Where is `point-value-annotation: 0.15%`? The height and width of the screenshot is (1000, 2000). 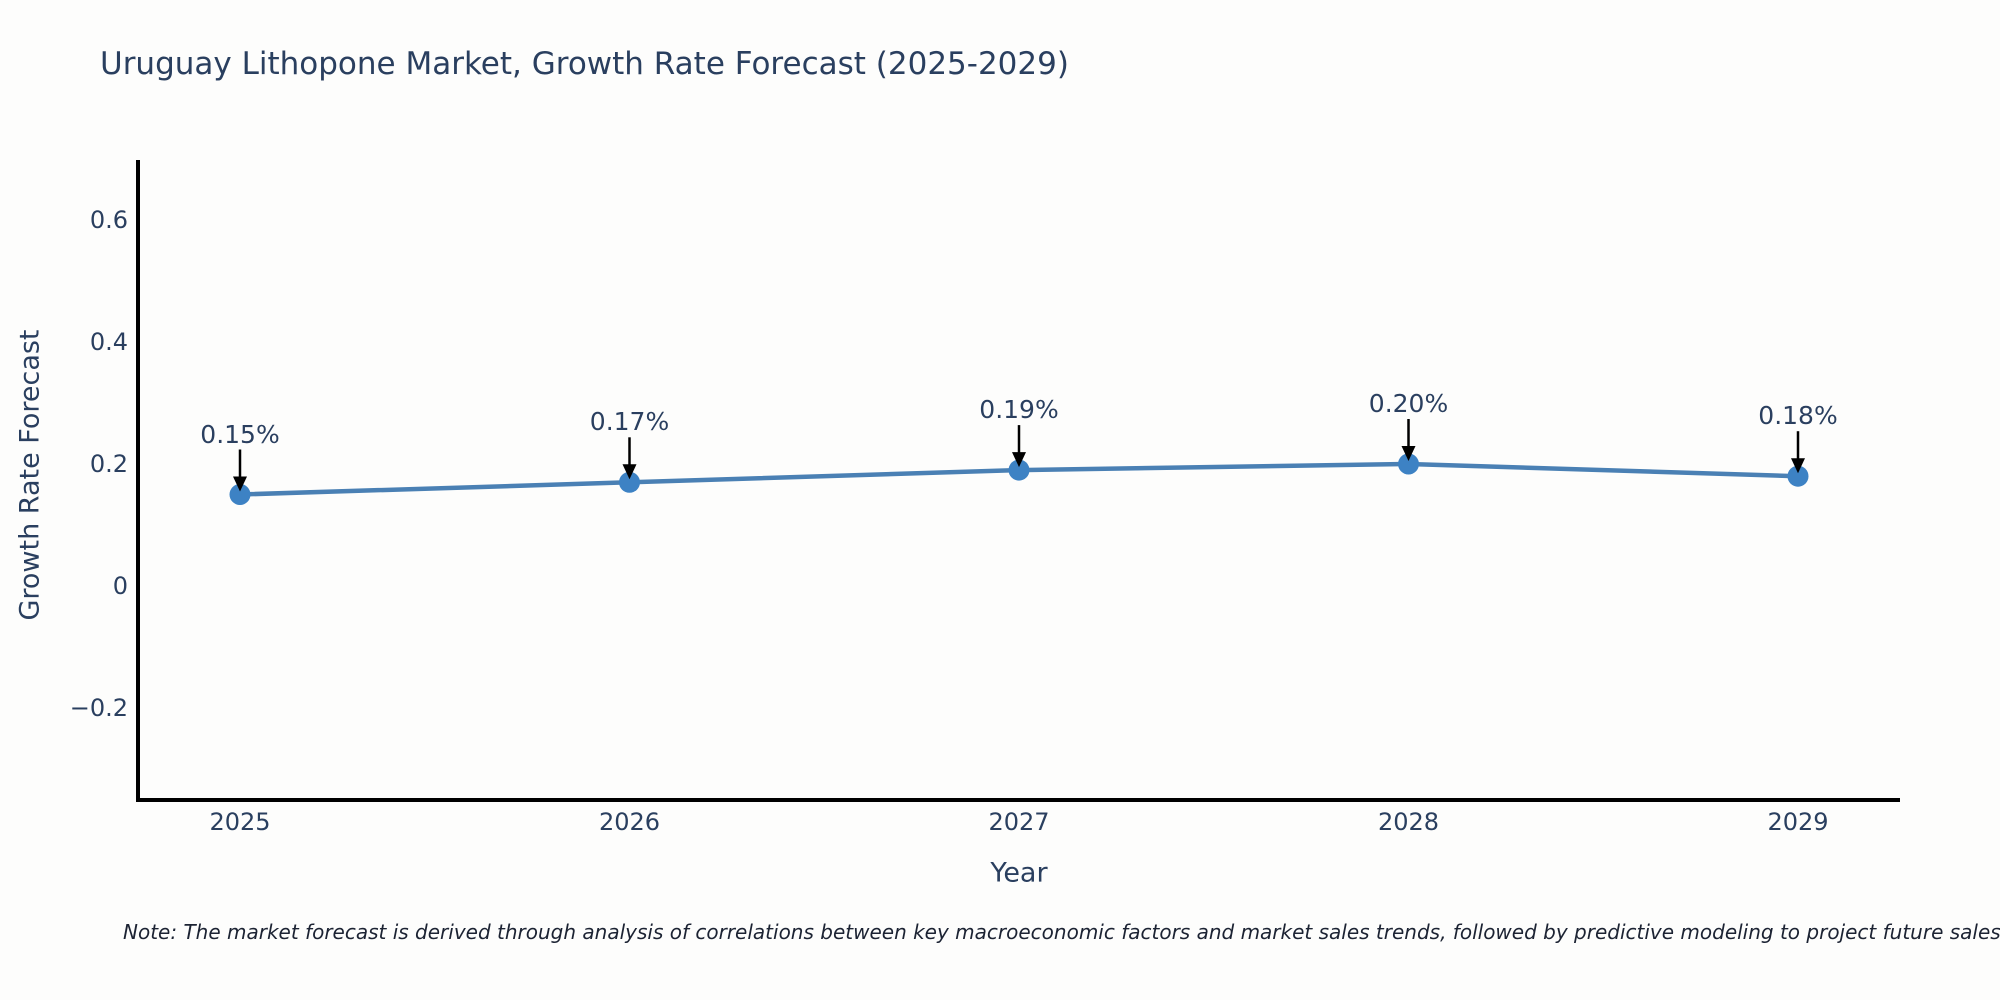
point-value-annotation: 0.15% is located at coordinates (240, 434).